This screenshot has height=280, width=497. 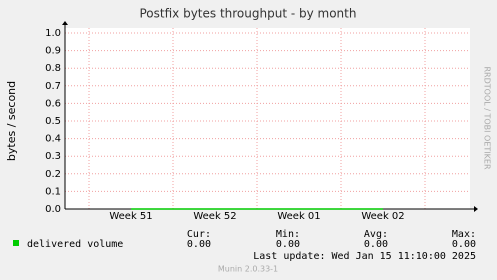 I want to click on x-tick-label: Week 52, so click(x=214, y=216).